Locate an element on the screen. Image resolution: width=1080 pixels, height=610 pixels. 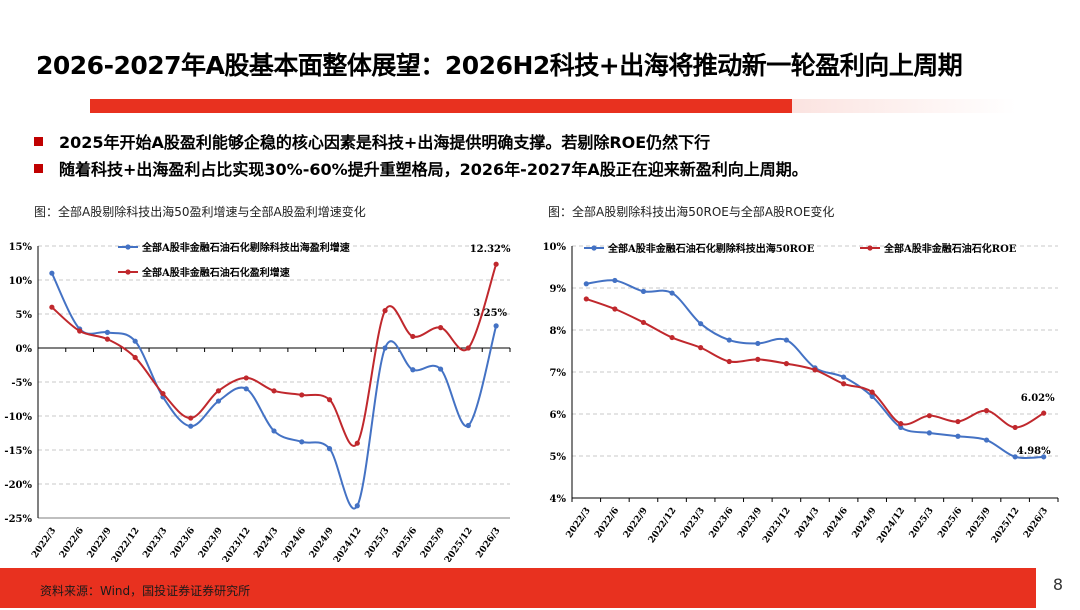
footer-bar: 资料来源：Wind，国投证券证券研究所 is located at coordinates (540, 588).